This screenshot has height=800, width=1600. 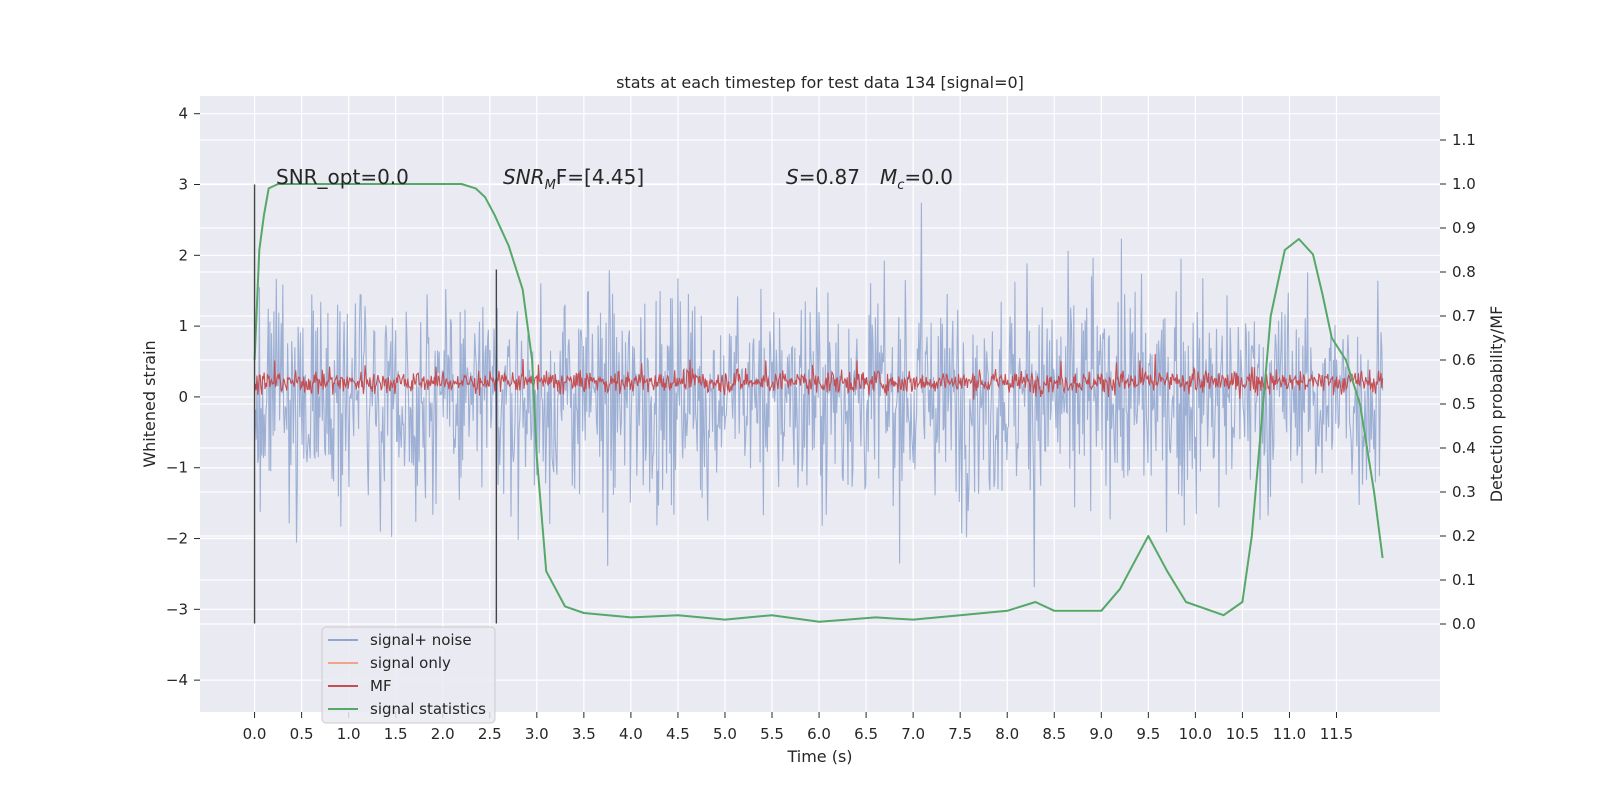 I want to click on y-tick-label: −2, so click(x=177, y=539).